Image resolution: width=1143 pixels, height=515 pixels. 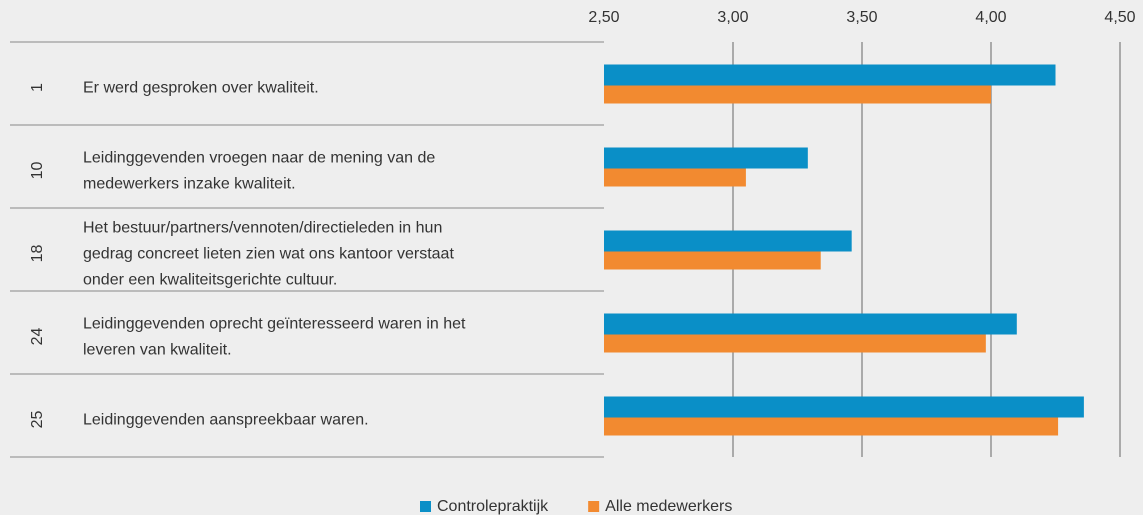 What do you see at coordinates (603, 17) in the screenshot?
I see `x-tick-label: 2,50` at bounding box center [603, 17].